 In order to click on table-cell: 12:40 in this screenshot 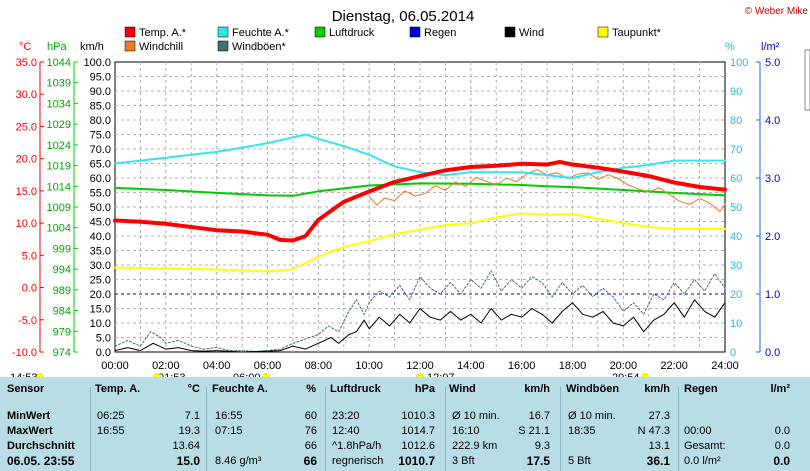, I will do `click(346, 431)`.